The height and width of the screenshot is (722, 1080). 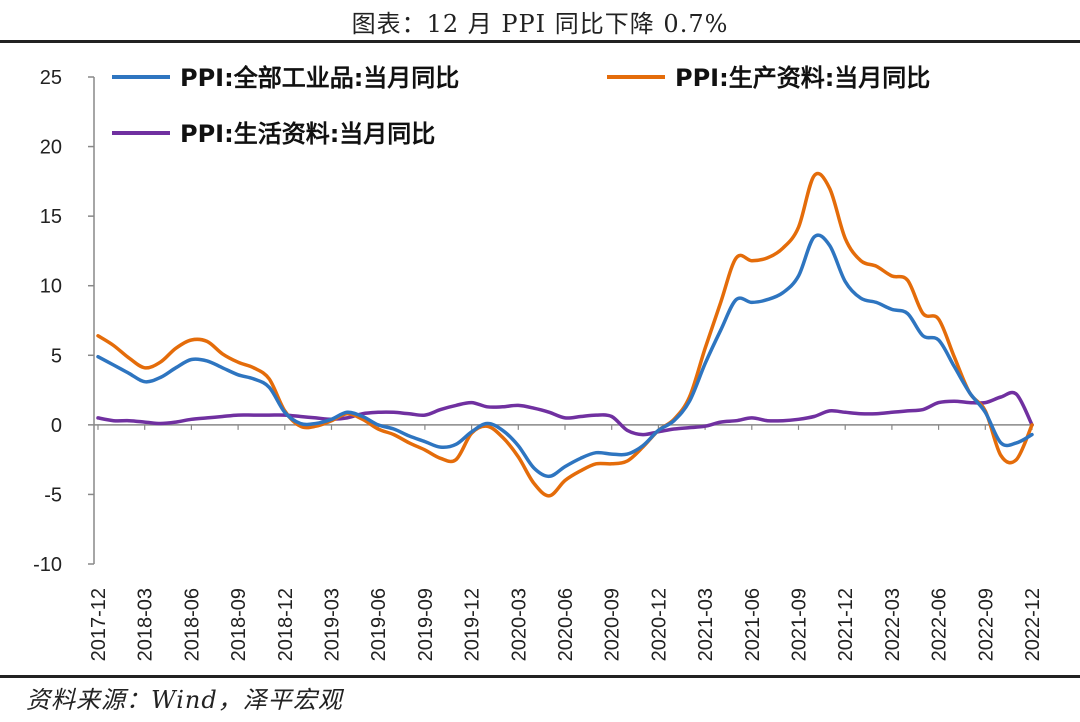 I want to click on legend-label: PPI:全部工业品:当月同比, so click(x=319, y=78).